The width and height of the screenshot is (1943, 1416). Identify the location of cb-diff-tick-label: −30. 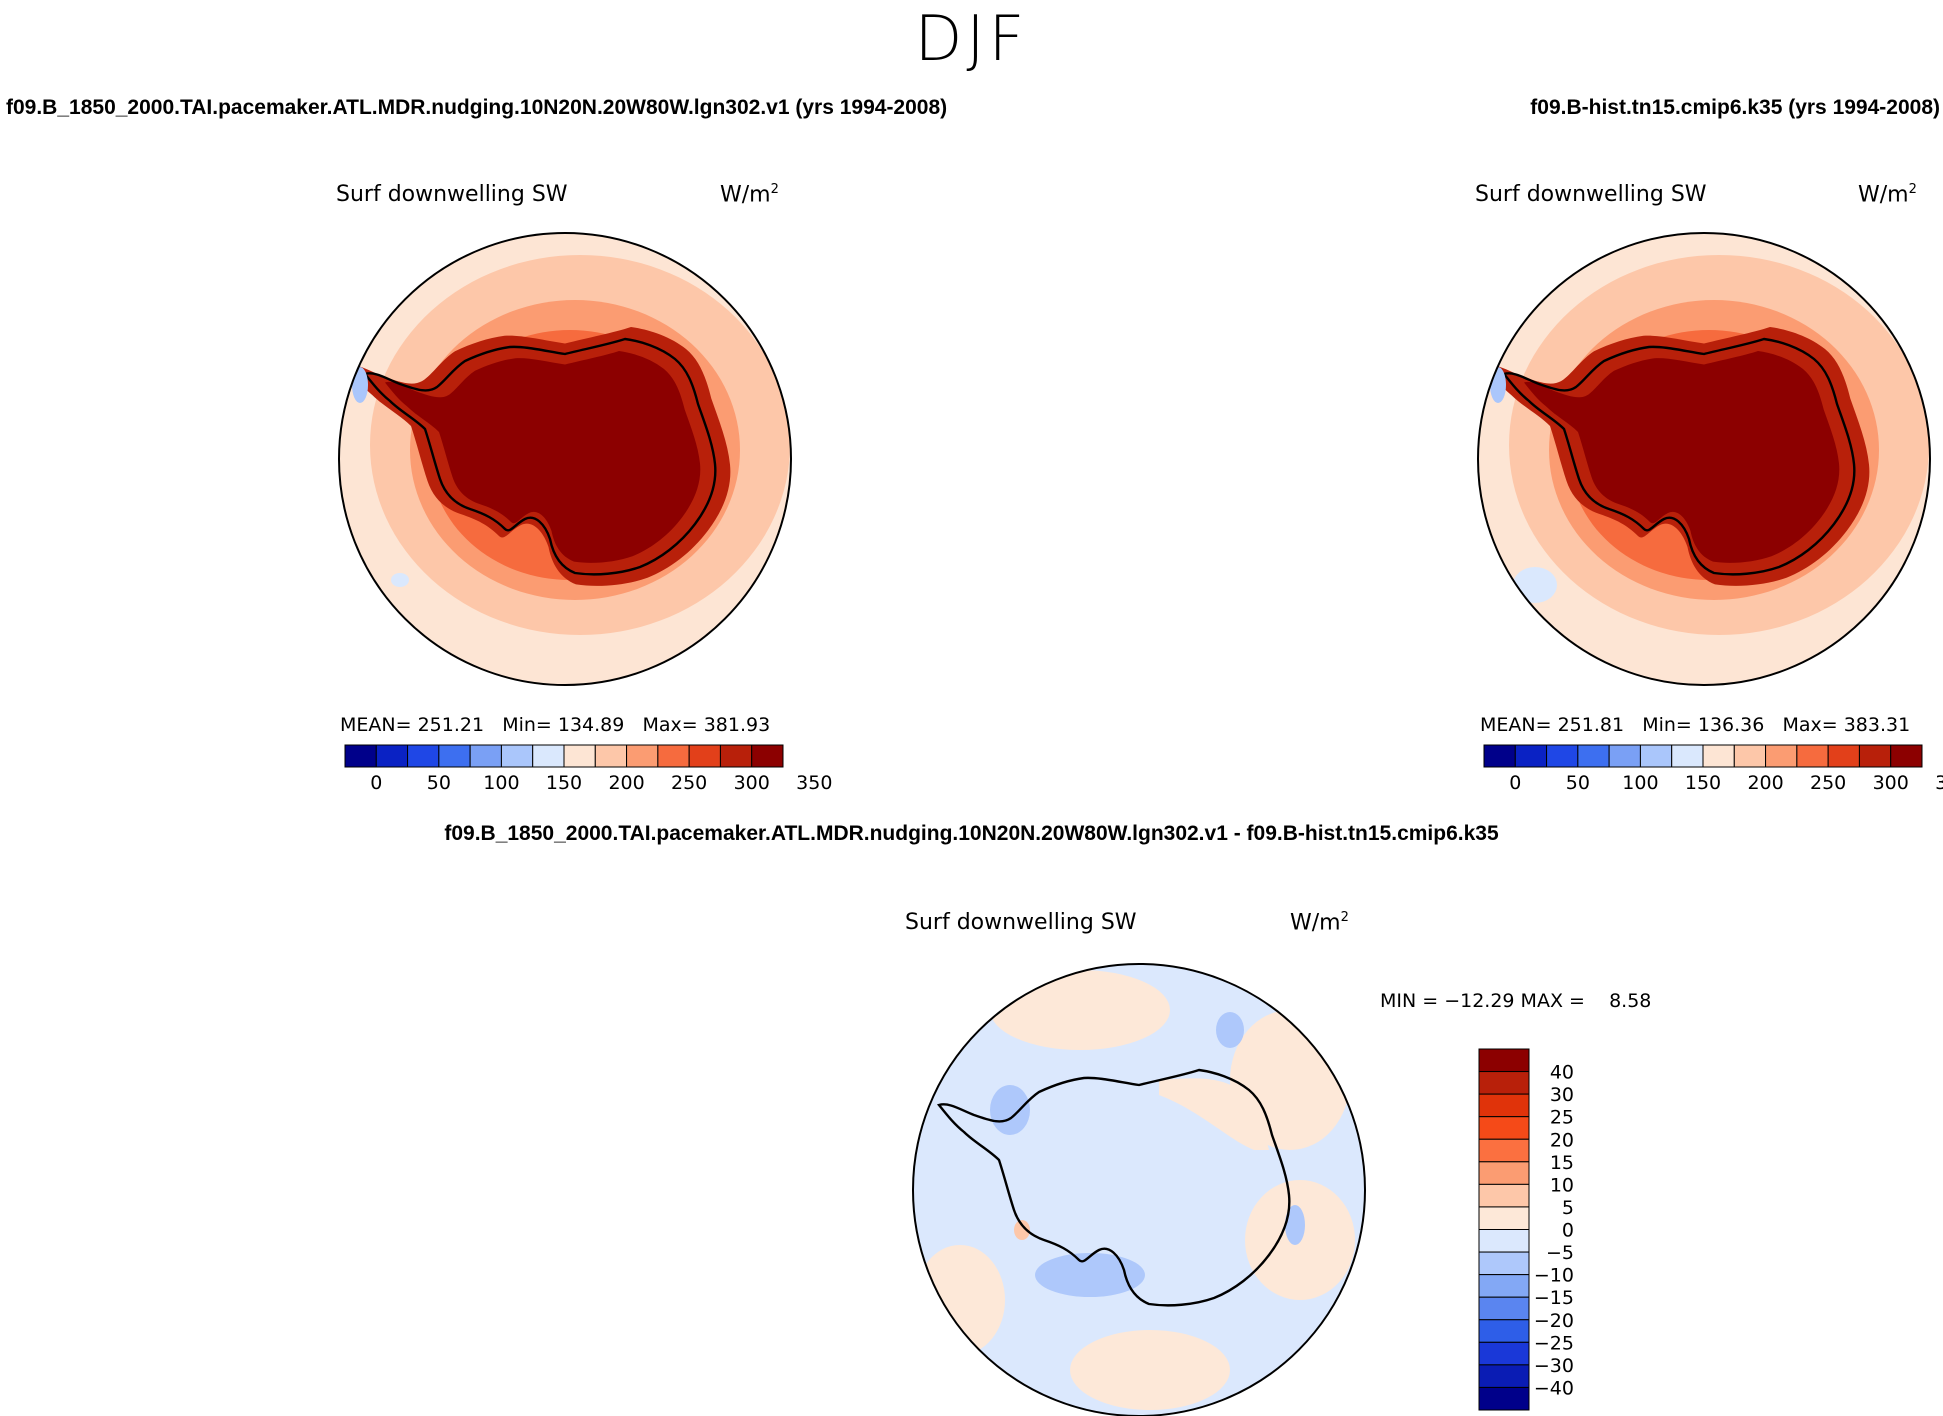
(1554, 1366).